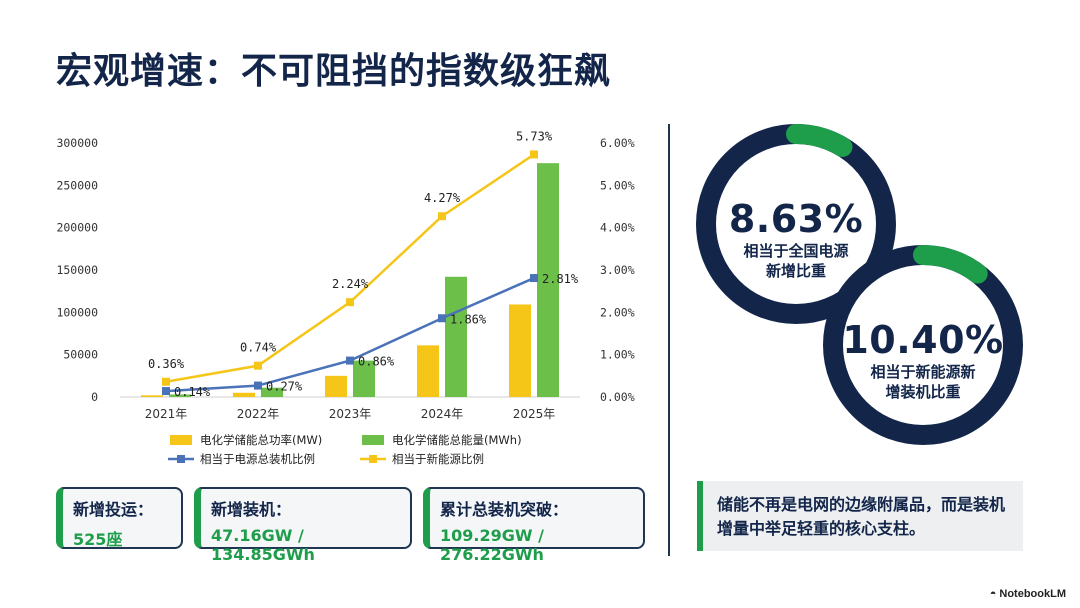 The width and height of the screenshot is (1080, 608). Describe the element at coordinates (1032, 594) in the screenshot. I see `brand-name: NotebookLM` at that location.